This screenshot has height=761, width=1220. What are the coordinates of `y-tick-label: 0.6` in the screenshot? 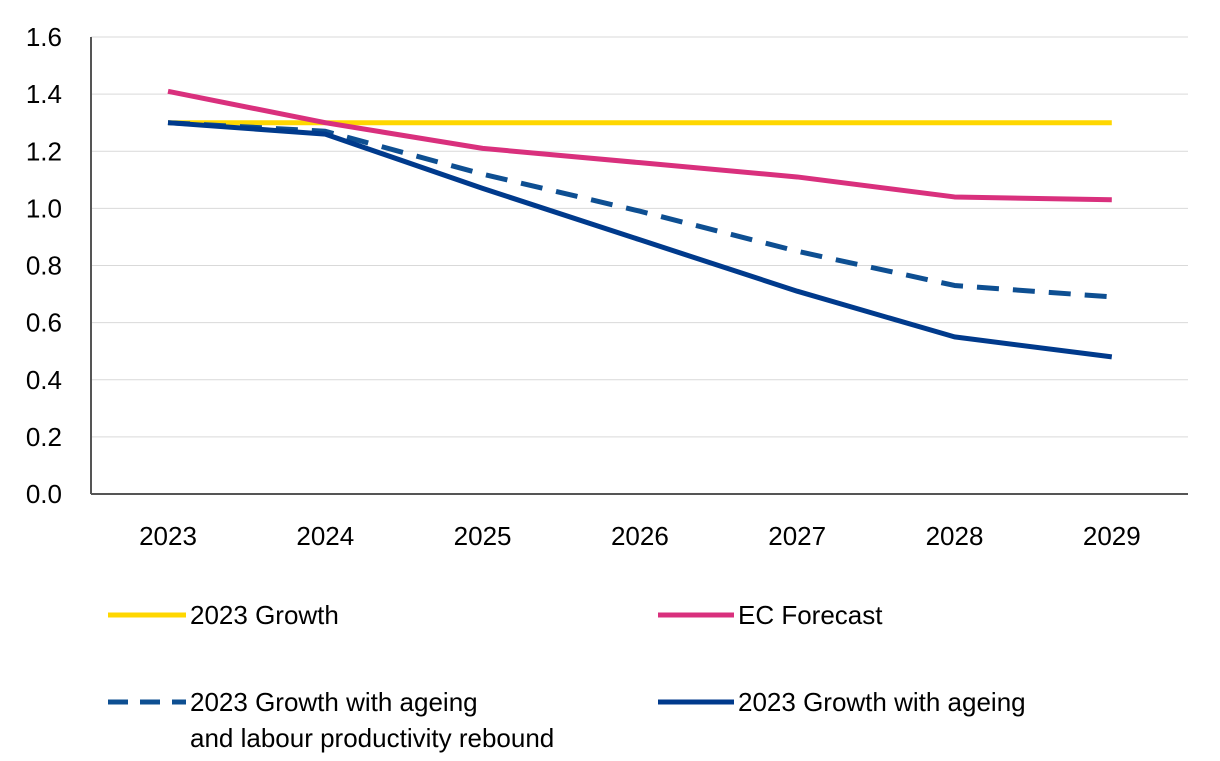 It's located at (44, 323).